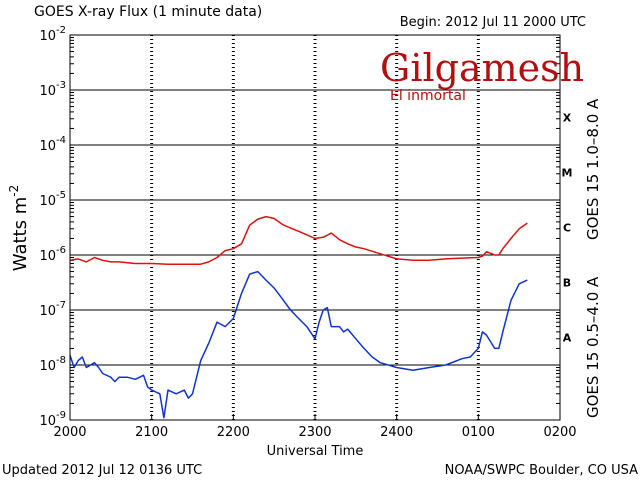 The height and width of the screenshot is (480, 640). I want to click on y-tick-label: 10⁻⁴, so click(52, 144).